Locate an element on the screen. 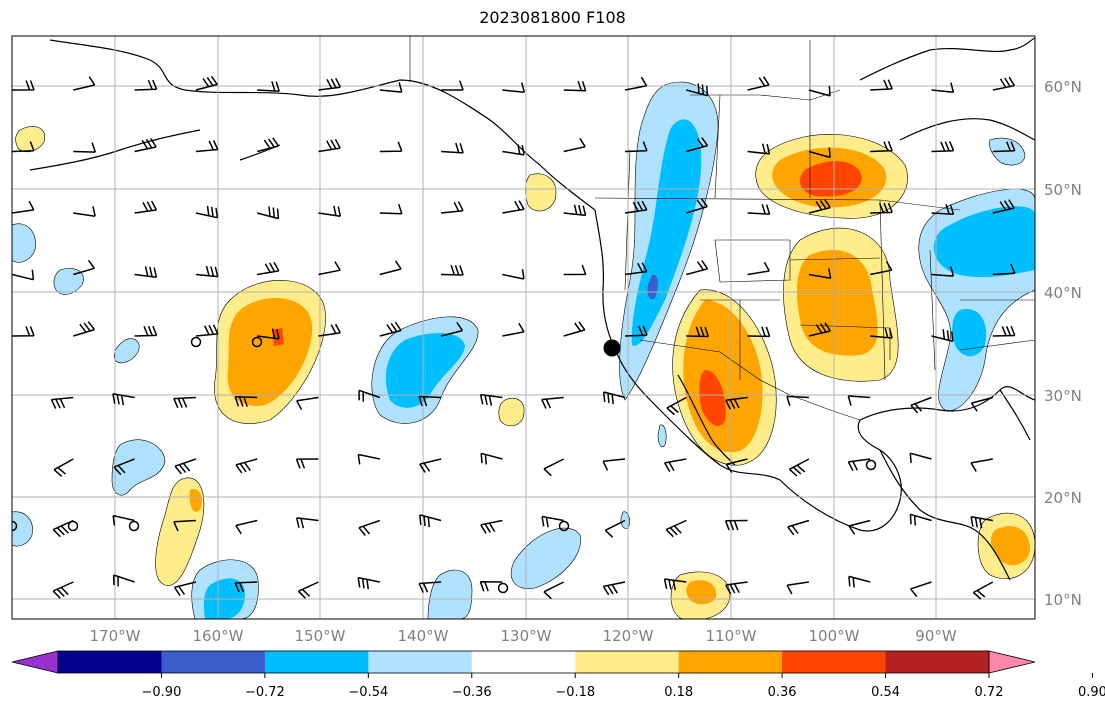  lon-label: 100°W is located at coordinates (834, 636).